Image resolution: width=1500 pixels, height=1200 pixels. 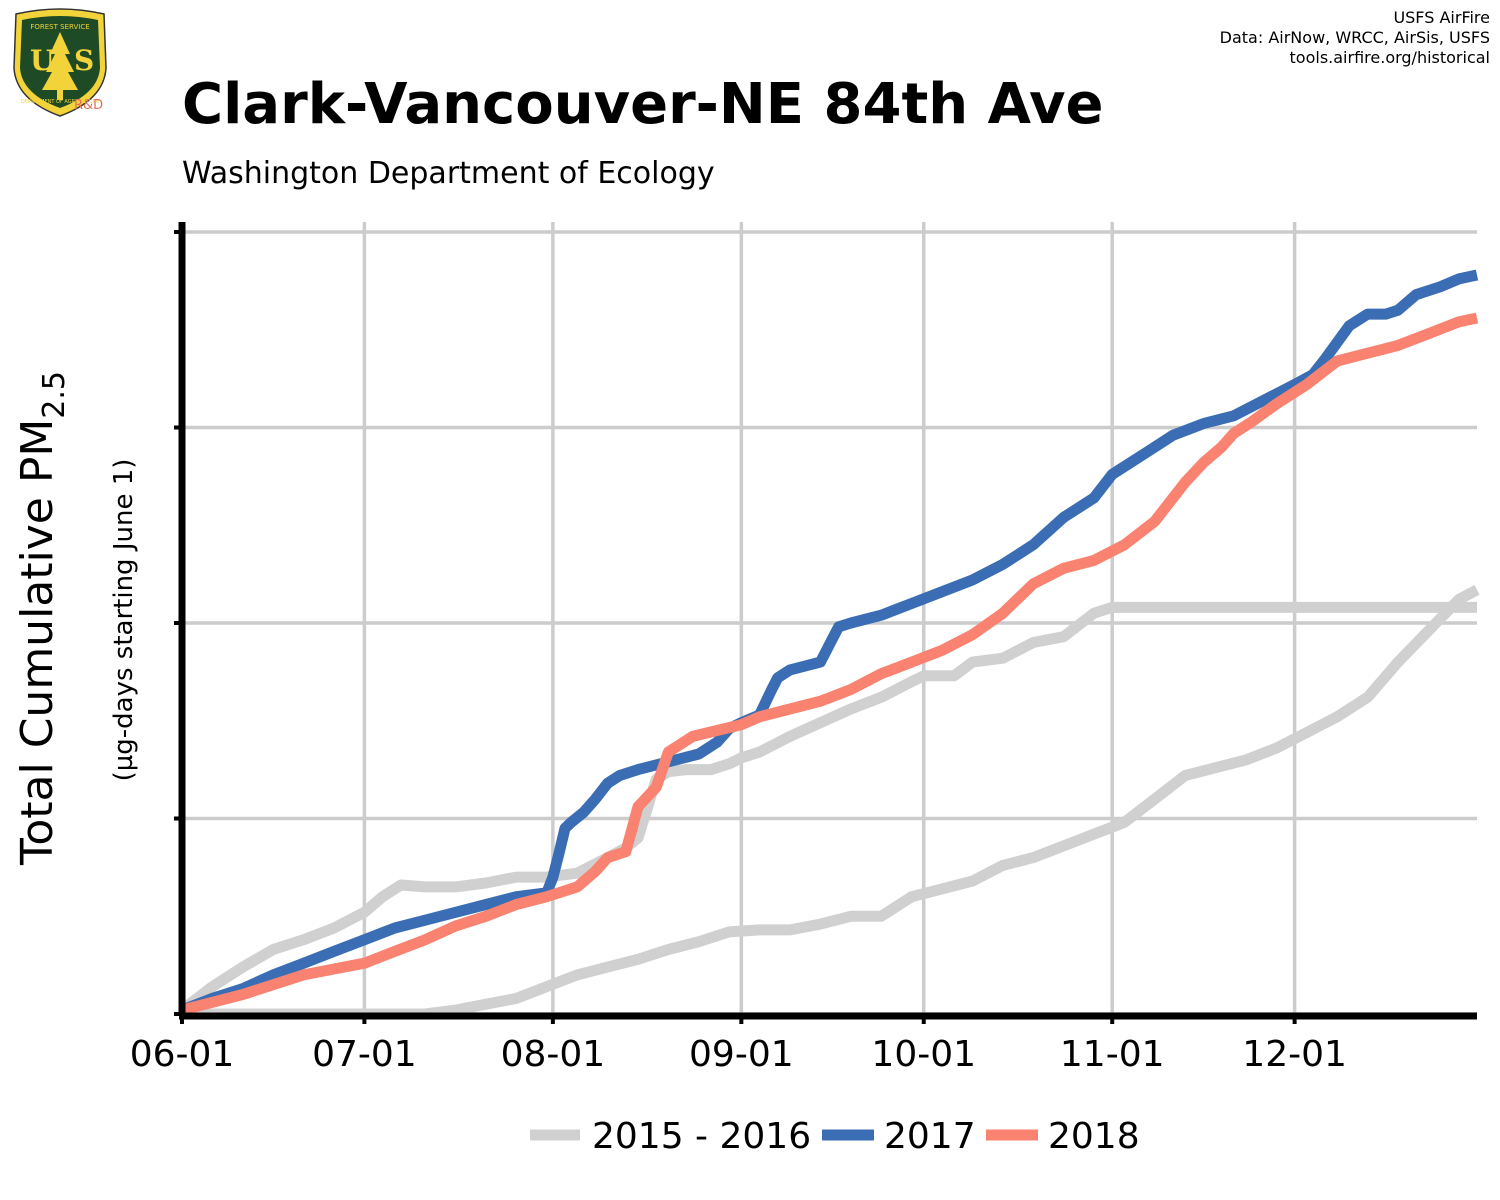 What do you see at coordinates (835, 1136) in the screenshot?
I see `legend: 2015 - 2016 2017 2018` at bounding box center [835, 1136].